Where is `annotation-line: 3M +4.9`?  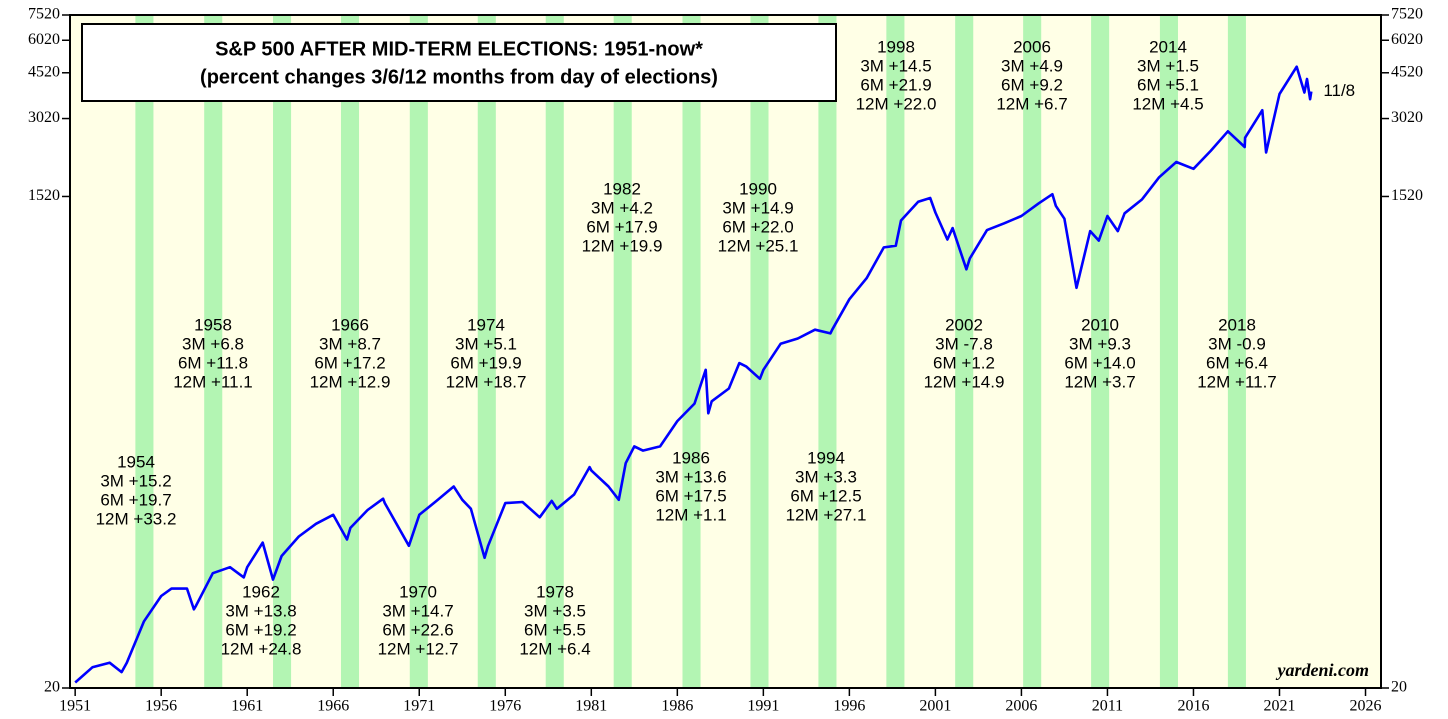 annotation-line: 3M +4.9 is located at coordinates (1032, 65).